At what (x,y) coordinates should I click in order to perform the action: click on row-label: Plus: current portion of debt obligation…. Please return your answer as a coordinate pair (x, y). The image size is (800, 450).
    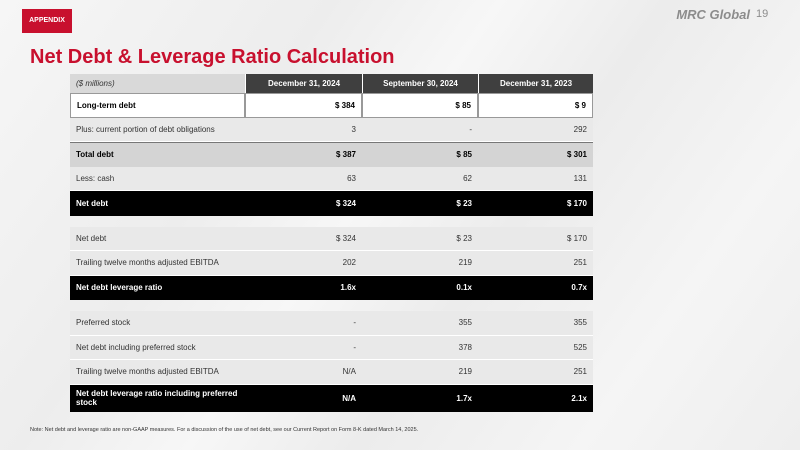
    Looking at the image, I should click on (157, 129).